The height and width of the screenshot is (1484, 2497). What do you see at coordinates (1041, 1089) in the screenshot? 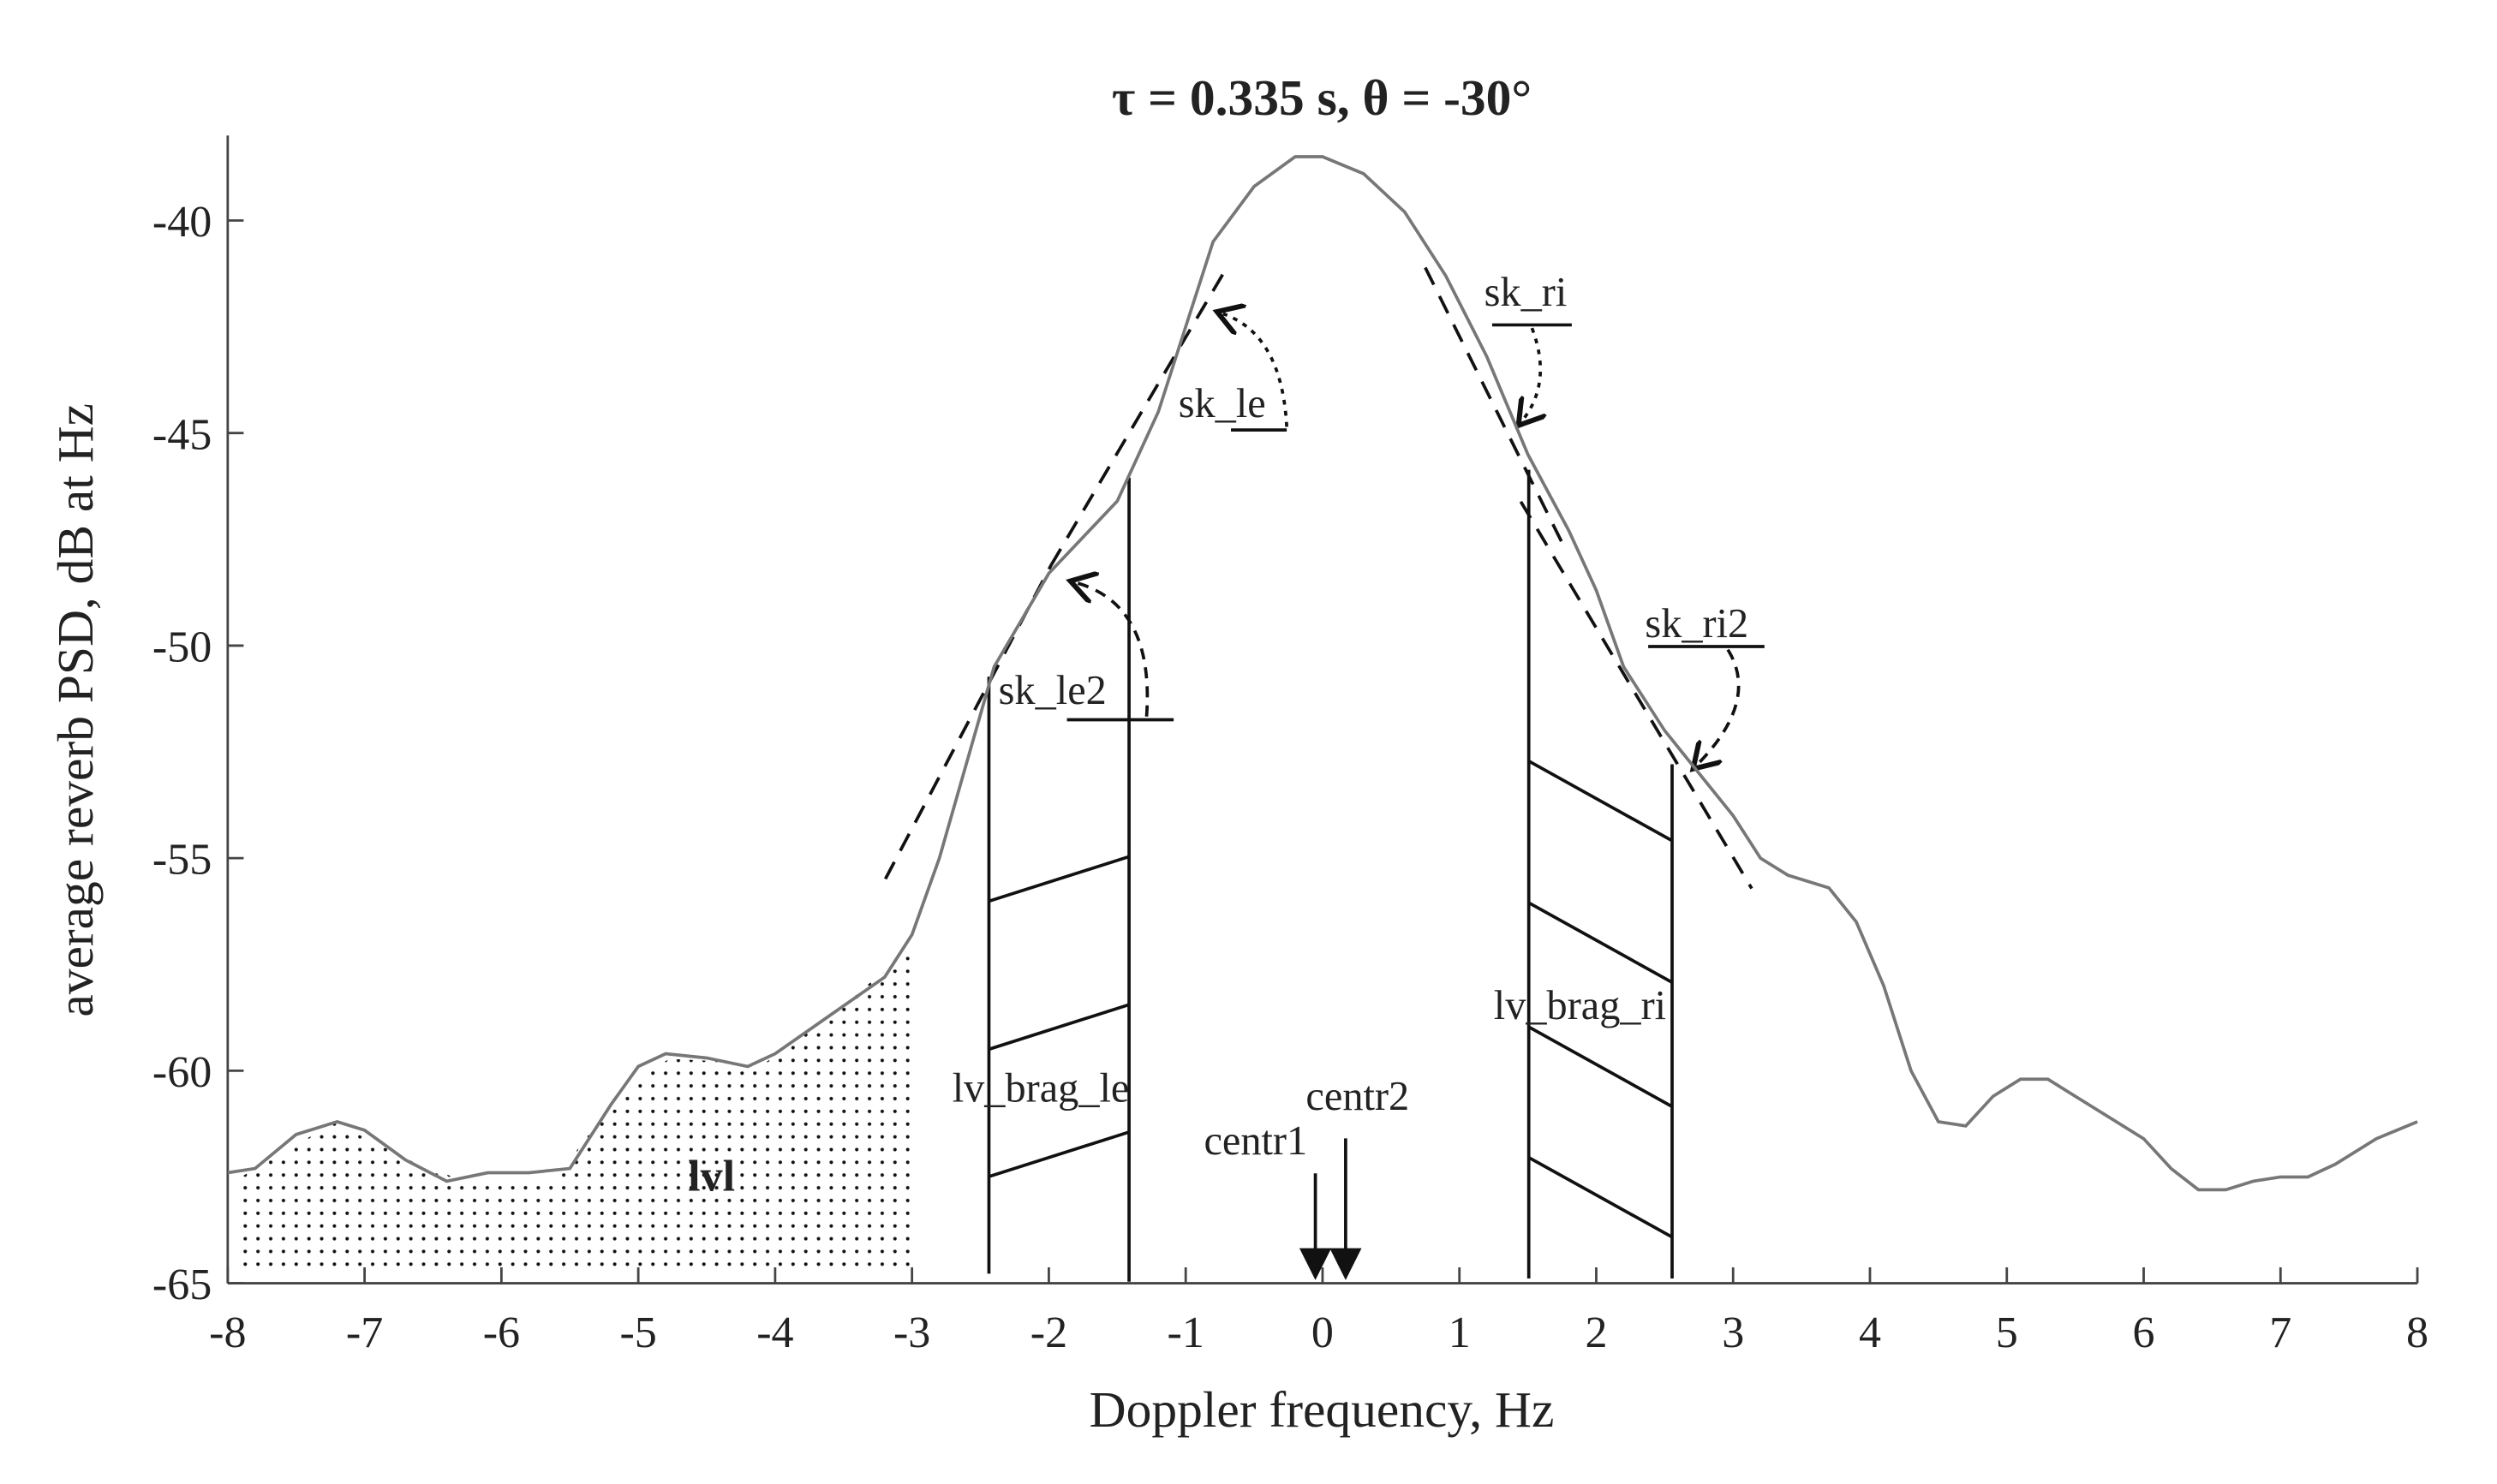
I see `annotation: lv_brag_le` at bounding box center [1041, 1089].